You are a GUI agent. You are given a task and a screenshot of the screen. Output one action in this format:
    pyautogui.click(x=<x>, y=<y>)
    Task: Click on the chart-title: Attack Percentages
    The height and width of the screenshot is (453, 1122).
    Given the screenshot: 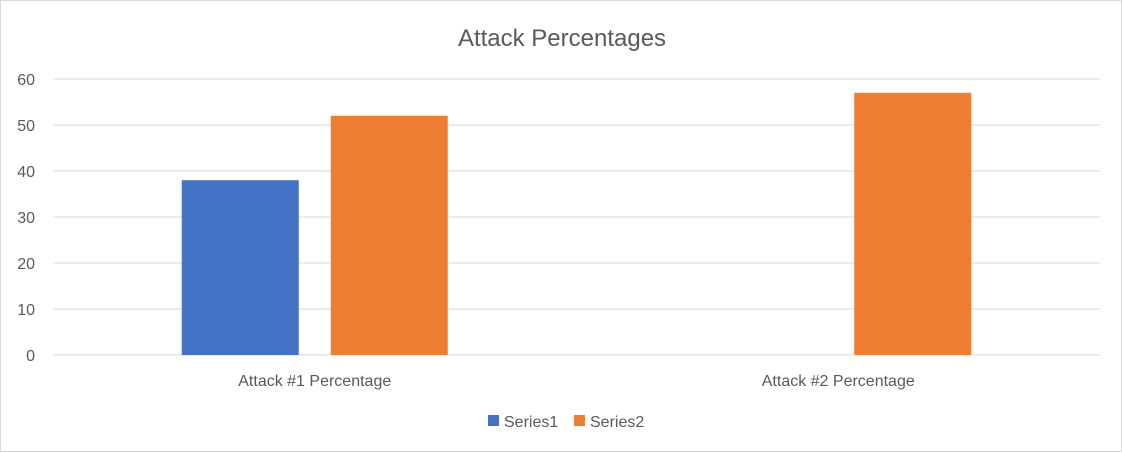 What is the action you would take?
    pyautogui.click(x=562, y=38)
    